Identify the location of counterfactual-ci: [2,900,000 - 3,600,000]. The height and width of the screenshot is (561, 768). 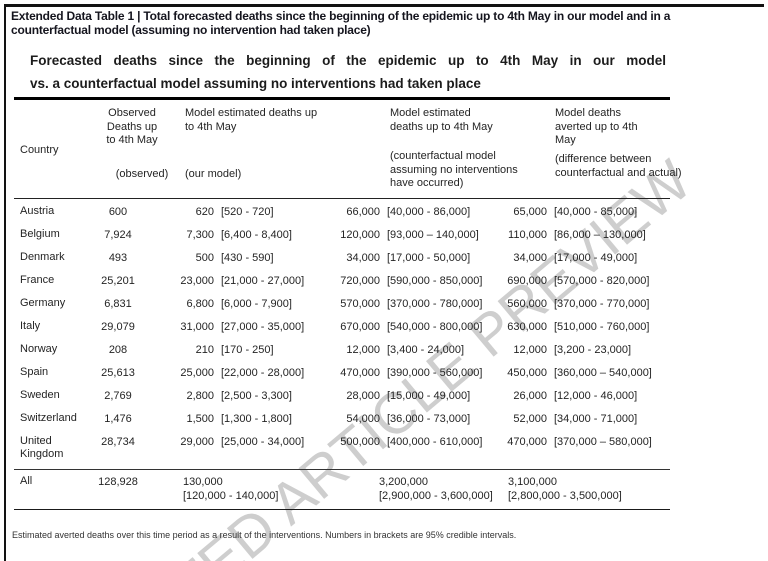
(436, 496).